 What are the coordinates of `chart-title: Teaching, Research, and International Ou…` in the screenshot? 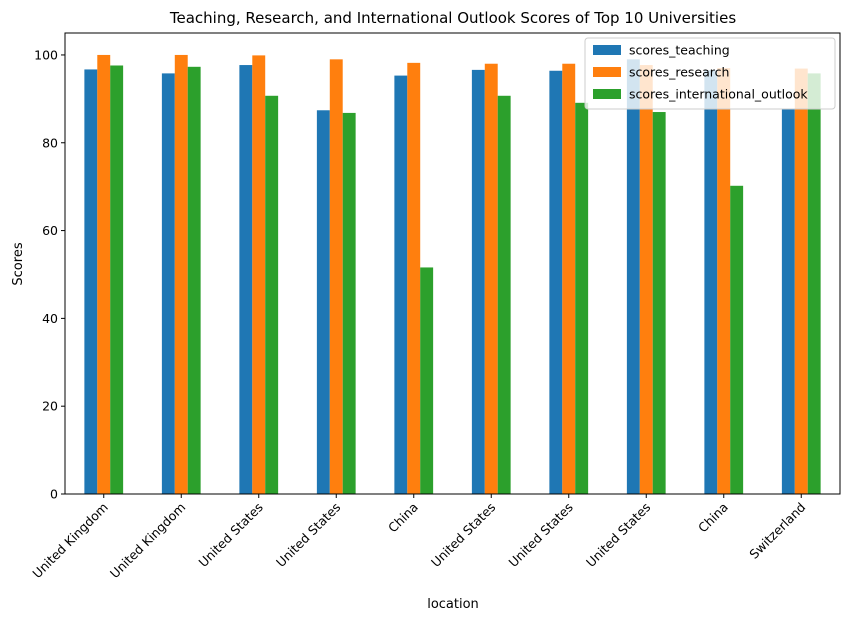 It's located at (452, 18).